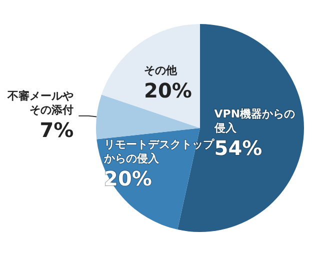  What do you see at coordinates (159, 152) in the screenshot?
I see `slice-label: リモートデスクトップからの侵入` at bounding box center [159, 152].